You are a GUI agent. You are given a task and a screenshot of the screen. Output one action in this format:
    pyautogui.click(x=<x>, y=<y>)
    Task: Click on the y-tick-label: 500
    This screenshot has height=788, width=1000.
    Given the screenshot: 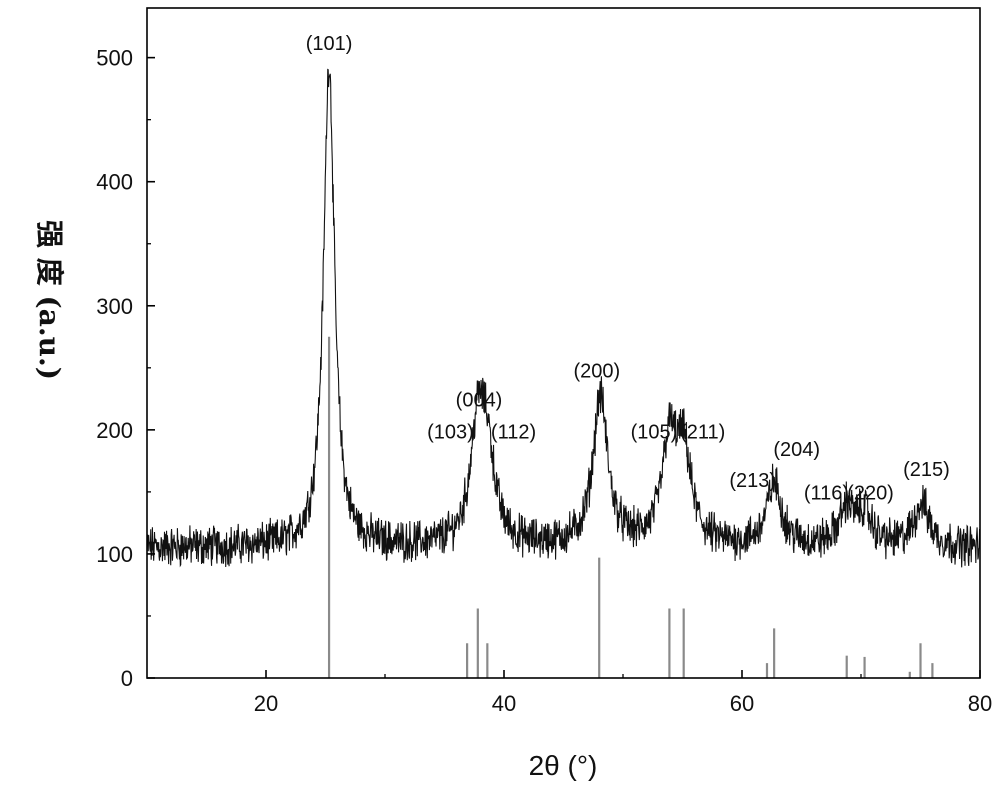 What is the action you would take?
    pyautogui.click(x=114, y=58)
    